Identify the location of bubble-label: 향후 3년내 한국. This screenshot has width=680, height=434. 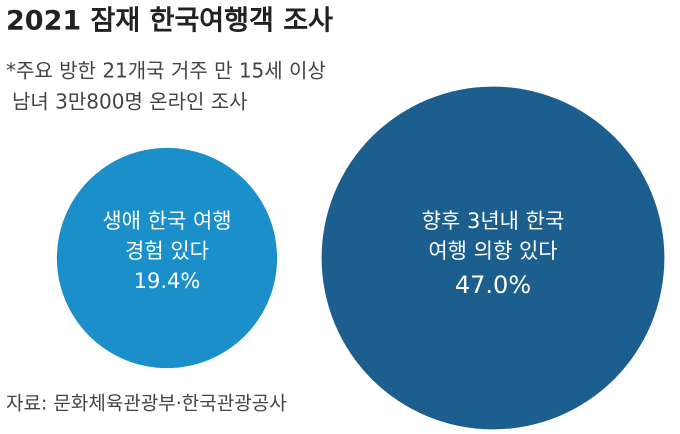
(493, 221).